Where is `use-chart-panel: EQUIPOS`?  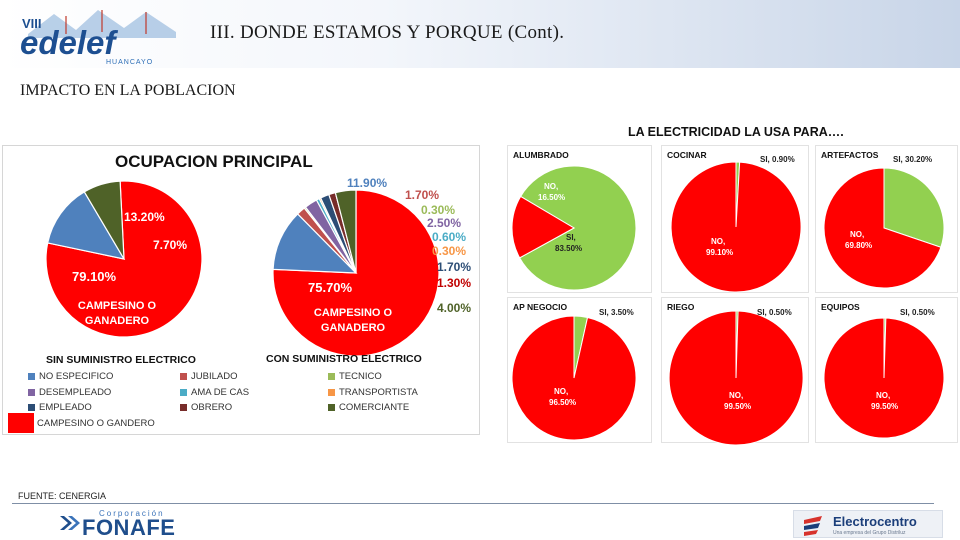
use-chart-panel: EQUIPOS is located at coordinates (886, 370).